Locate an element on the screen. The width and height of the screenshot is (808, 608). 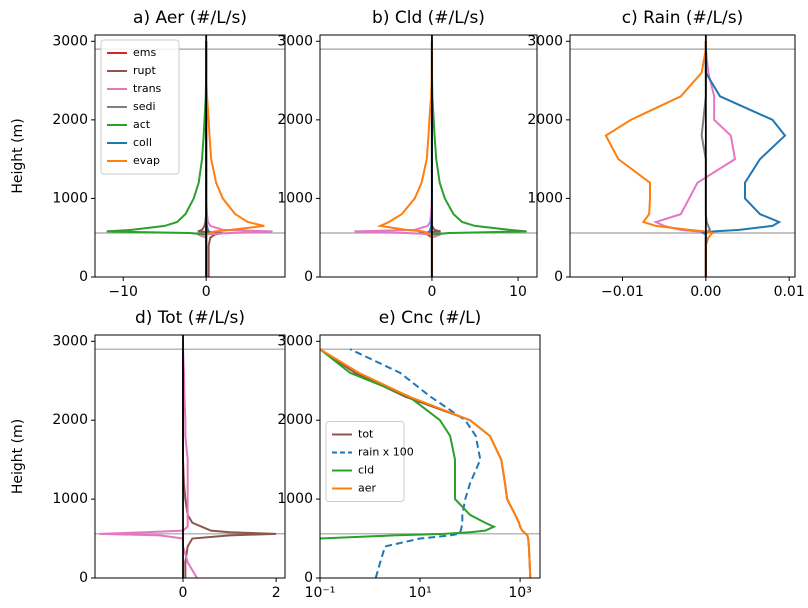
legend-label: sedi is located at coordinates (144, 106).